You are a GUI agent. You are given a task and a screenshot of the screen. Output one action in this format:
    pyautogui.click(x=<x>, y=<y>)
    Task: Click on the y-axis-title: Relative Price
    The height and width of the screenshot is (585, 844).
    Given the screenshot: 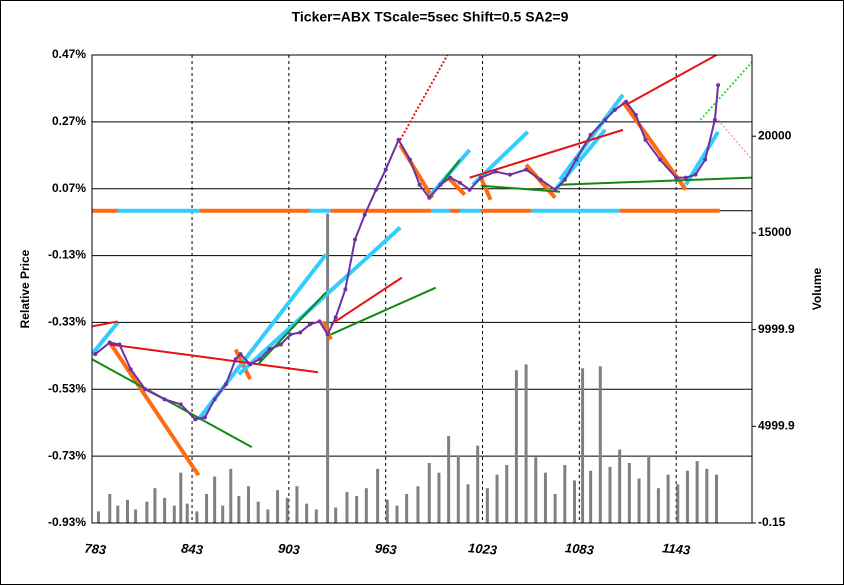 What is the action you would take?
    pyautogui.click(x=25, y=288)
    